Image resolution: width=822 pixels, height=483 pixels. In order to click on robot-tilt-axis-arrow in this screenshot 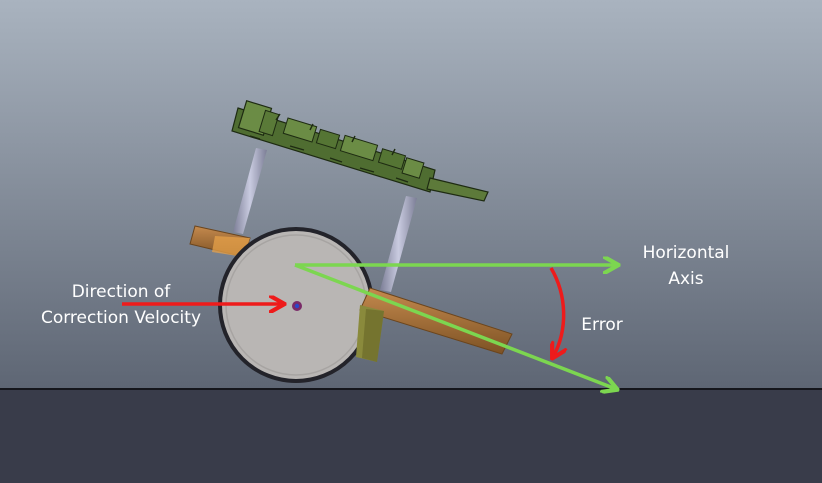, I will do `click(455, 326)`.